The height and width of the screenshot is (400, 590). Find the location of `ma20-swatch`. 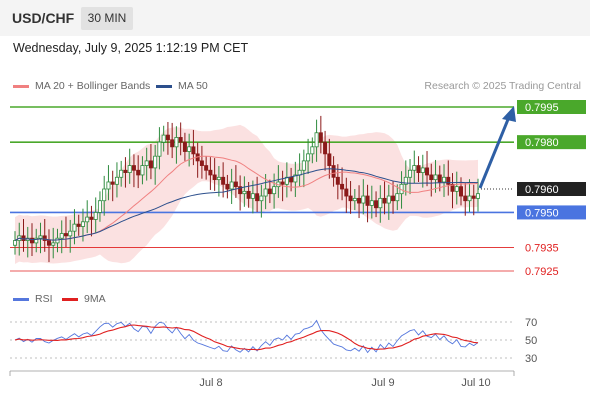

ma20-swatch is located at coordinates (21, 86).